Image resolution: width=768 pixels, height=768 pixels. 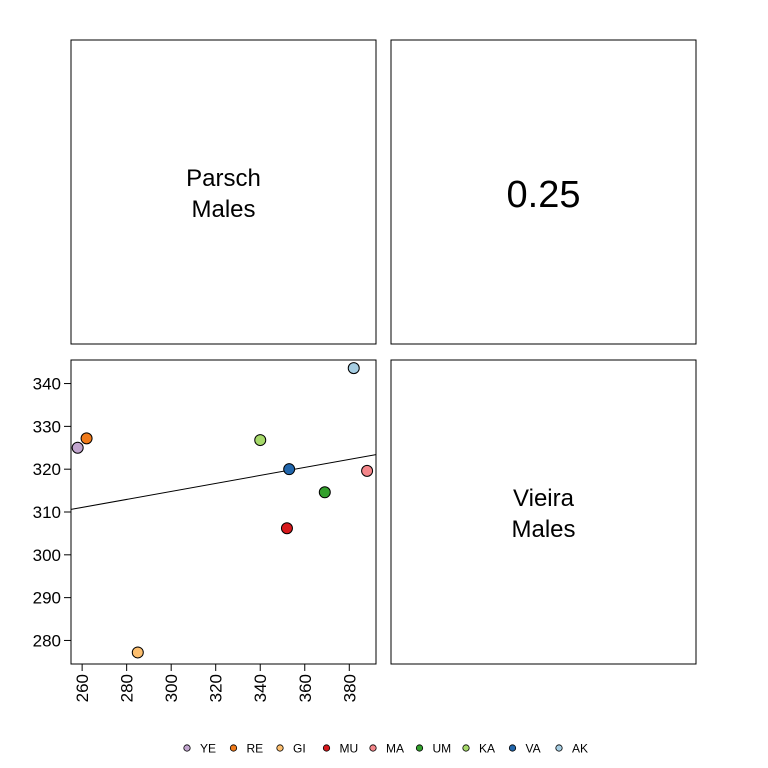 I want to click on y-tick-label-340: 340, so click(x=47, y=384).